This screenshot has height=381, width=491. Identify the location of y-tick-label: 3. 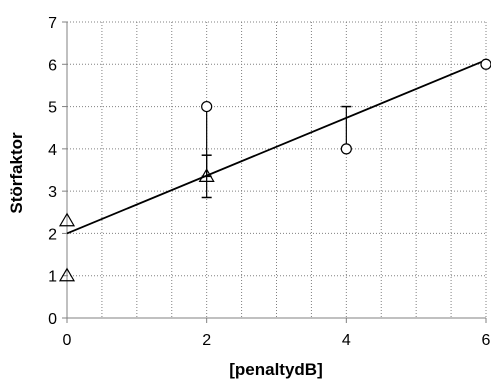
(52, 192).